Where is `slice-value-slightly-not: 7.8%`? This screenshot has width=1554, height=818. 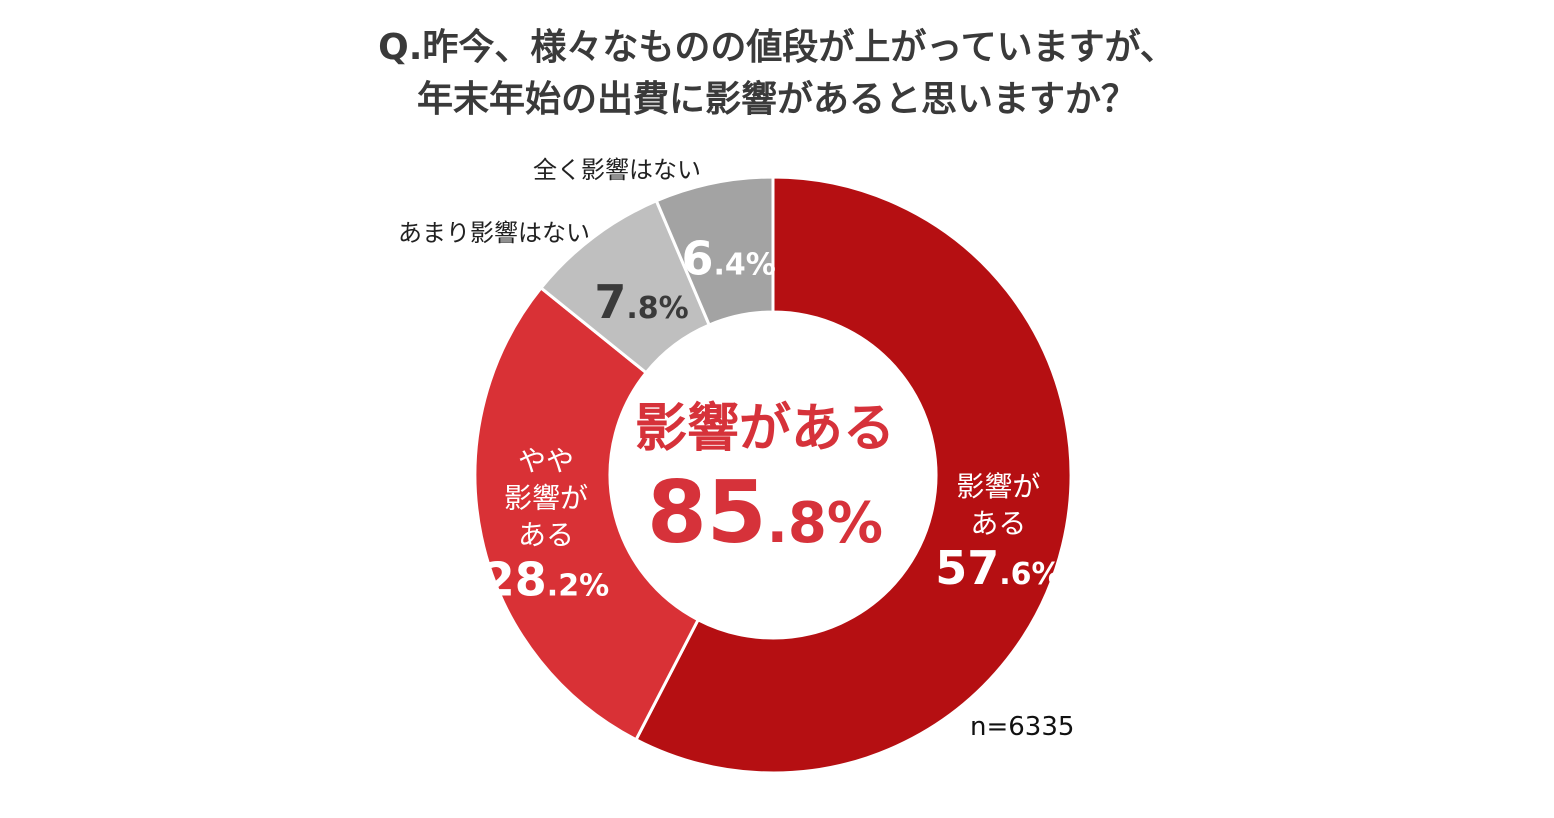
slice-value-slightly-not: 7.8% is located at coordinates (641, 302).